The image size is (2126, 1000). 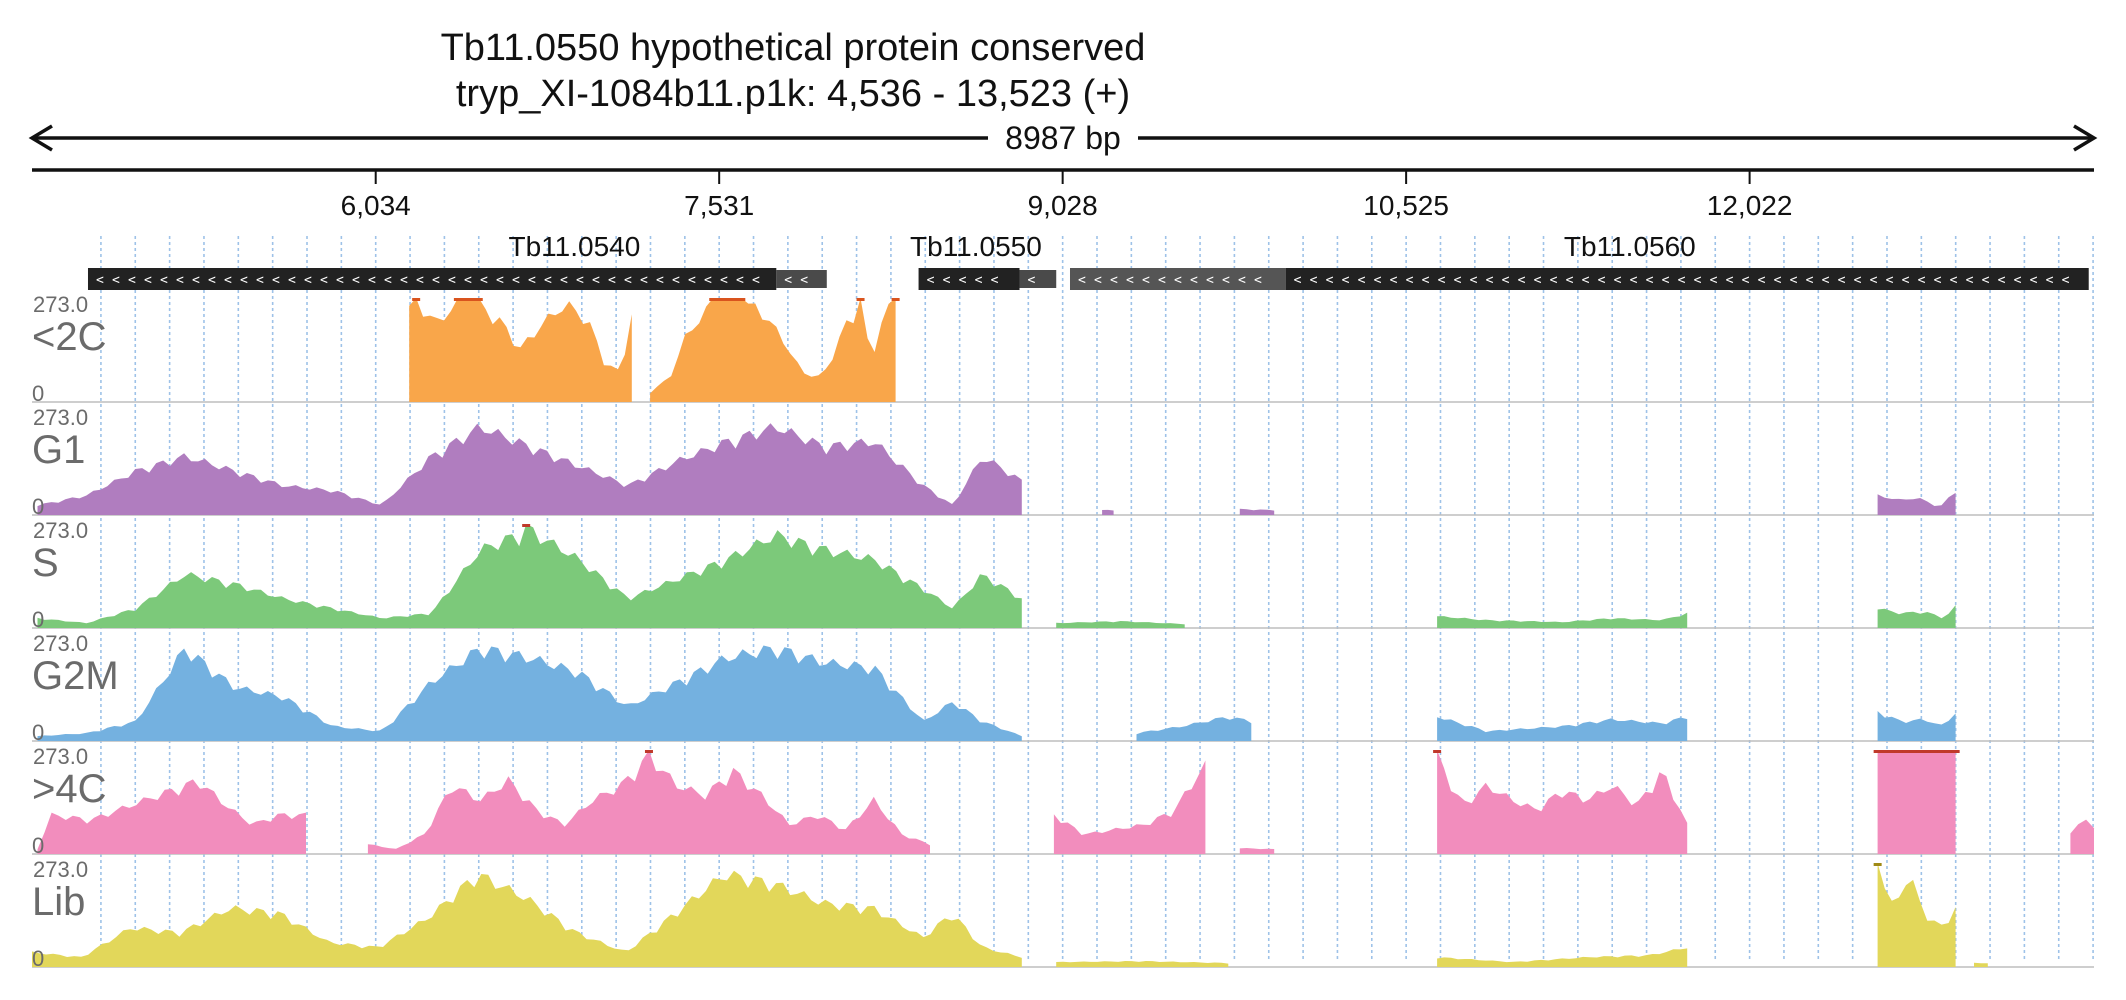 What do you see at coordinates (1063, 462) in the screenshot?
I see `coverage-track: 273.0G1 0` at bounding box center [1063, 462].